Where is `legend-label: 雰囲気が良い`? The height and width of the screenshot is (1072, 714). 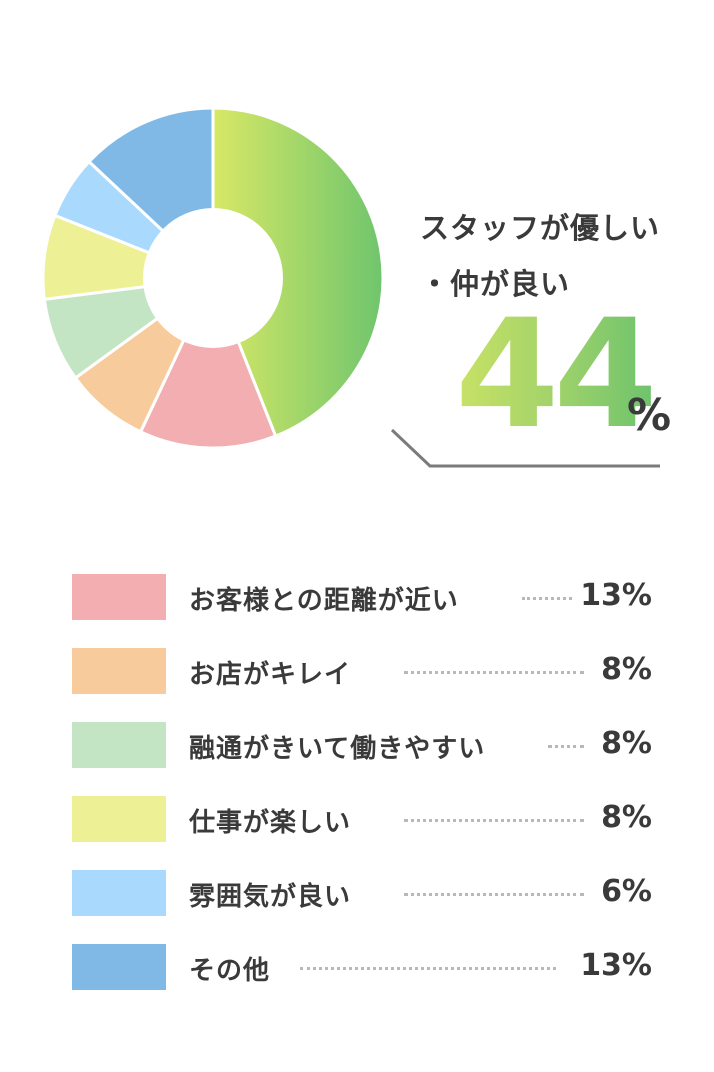 legend-label: 雰囲気が良い is located at coordinates (270, 897).